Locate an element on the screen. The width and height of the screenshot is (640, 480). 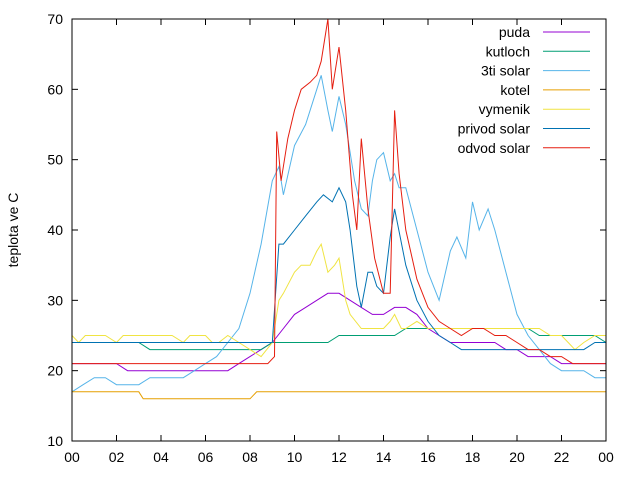
legend-label: kotel is located at coordinates (515, 90).